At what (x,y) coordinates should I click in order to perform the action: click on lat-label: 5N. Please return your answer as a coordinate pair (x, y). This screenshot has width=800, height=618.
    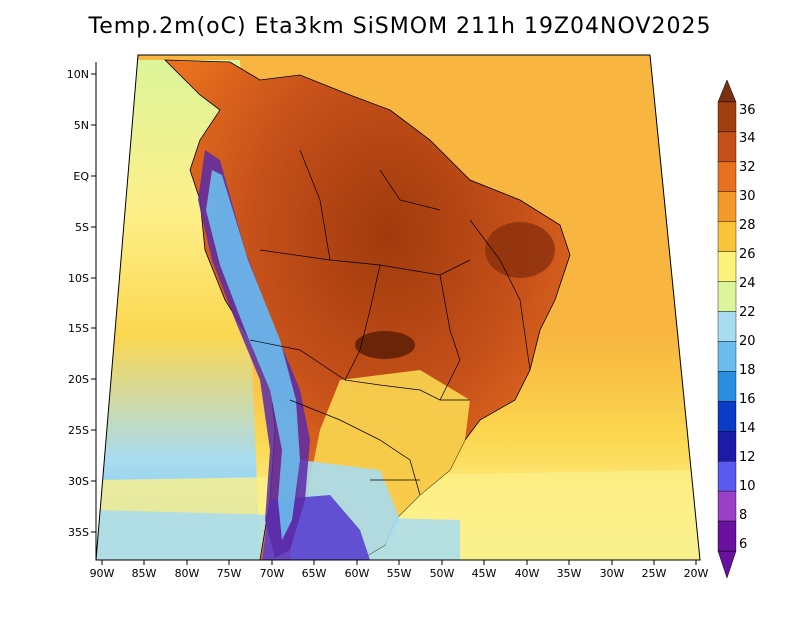
    Looking at the image, I should click on (81, 125).